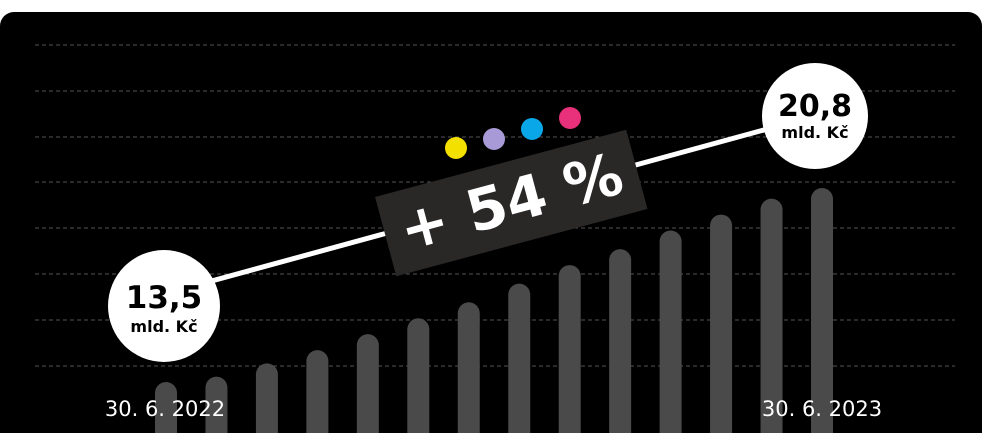 This screenshot has width=982, height=433. I want to click on start-date-label: 30. 6. 2022, so click(165, 409).